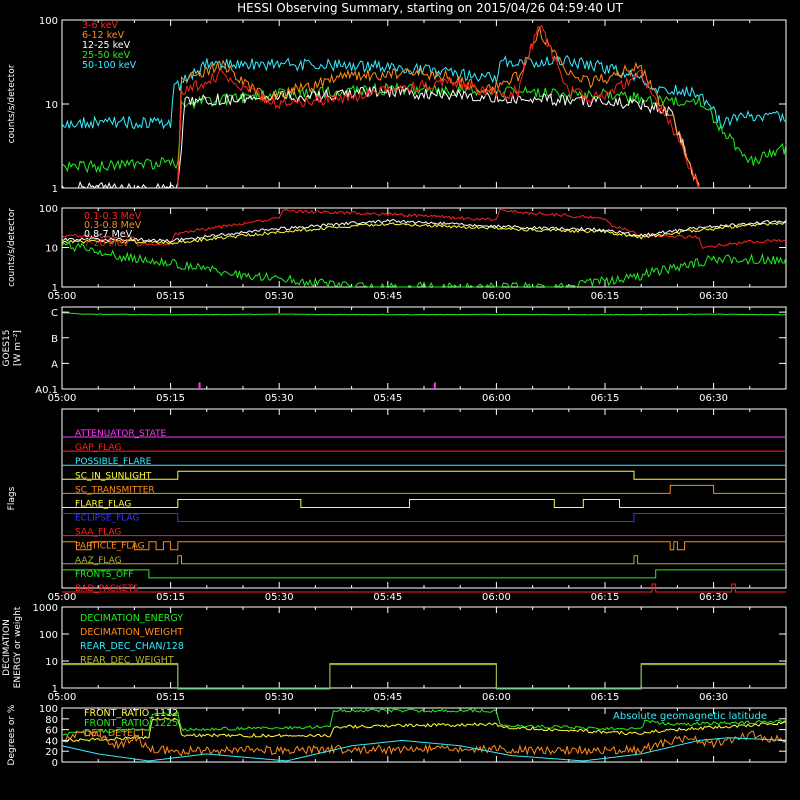  I want to click on legend-entry: REAR_DEC_CHAN/128, so click(132, 646).